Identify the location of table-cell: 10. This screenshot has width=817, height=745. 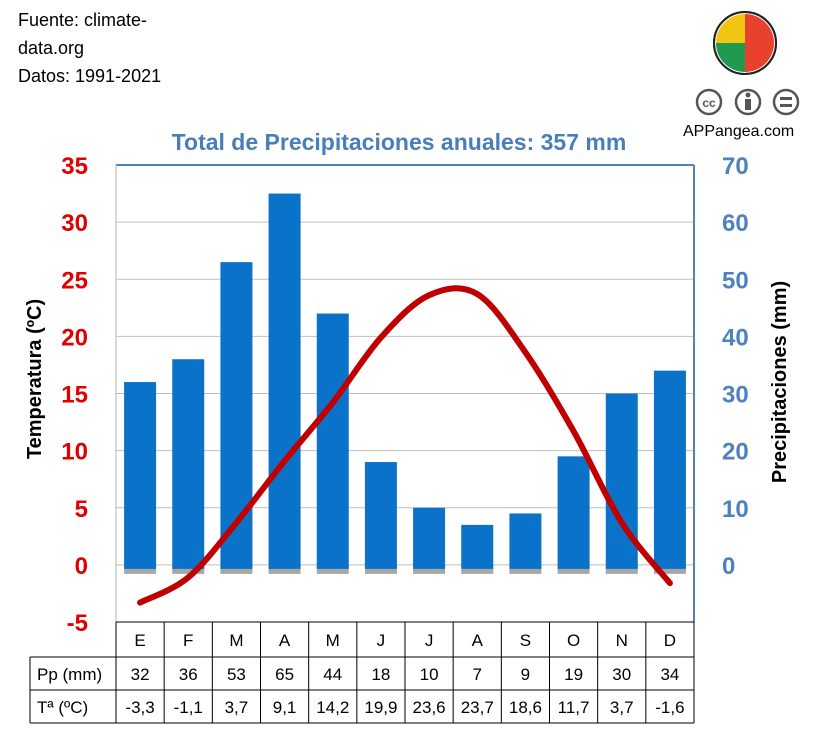
(429, 674).